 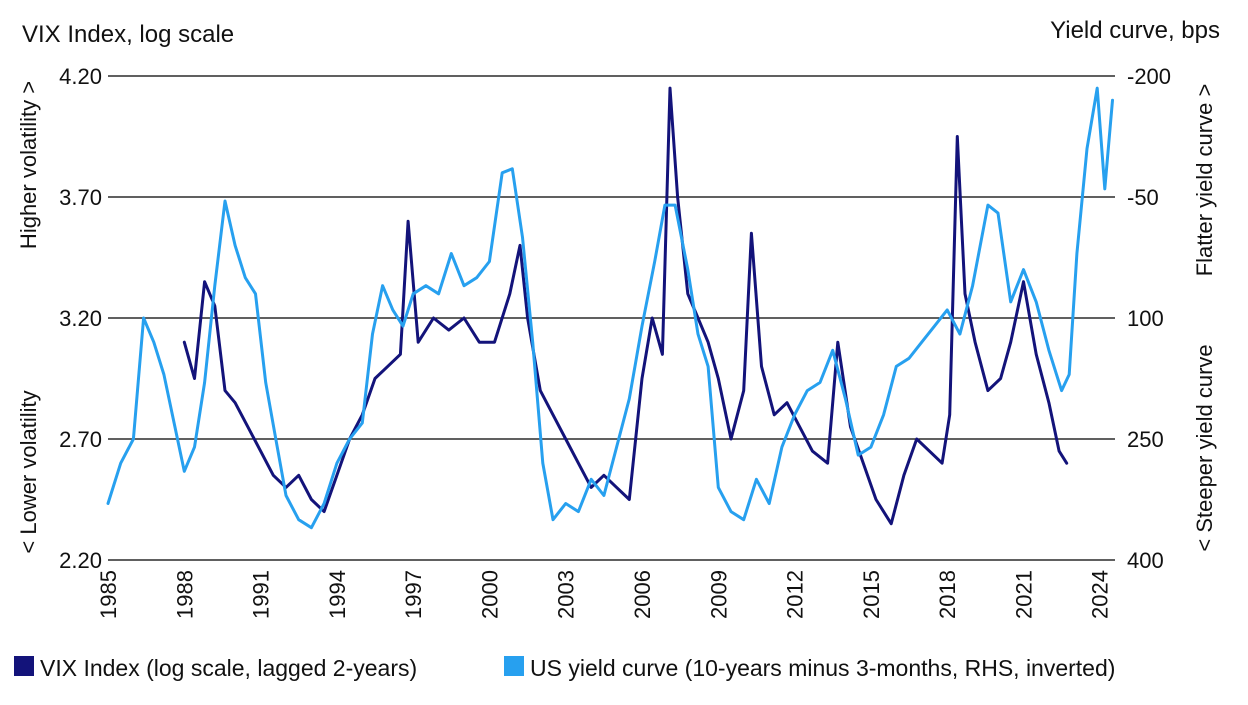 I want to click on right-tick-label-1: -50, so click(x=1143, y=197).